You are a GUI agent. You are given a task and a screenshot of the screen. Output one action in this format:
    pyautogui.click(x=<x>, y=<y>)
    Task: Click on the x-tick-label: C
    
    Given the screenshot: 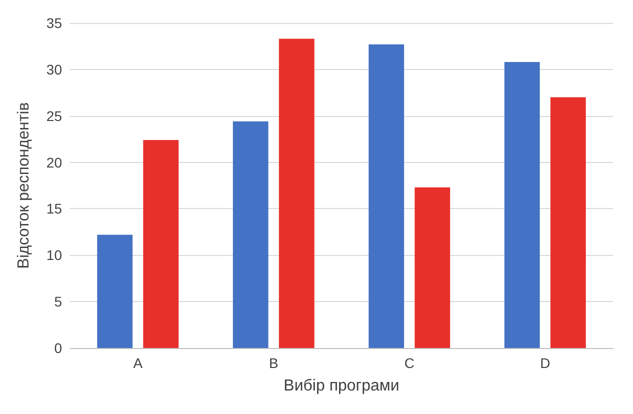 What is the action you would take?
    pyautogui.click(x=409, y=363)
    